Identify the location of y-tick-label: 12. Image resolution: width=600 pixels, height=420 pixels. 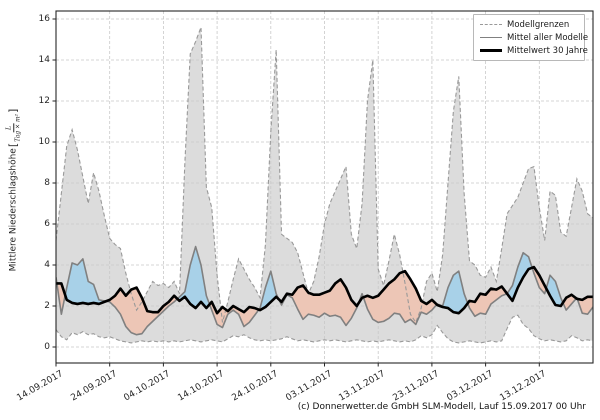
(44, 101).